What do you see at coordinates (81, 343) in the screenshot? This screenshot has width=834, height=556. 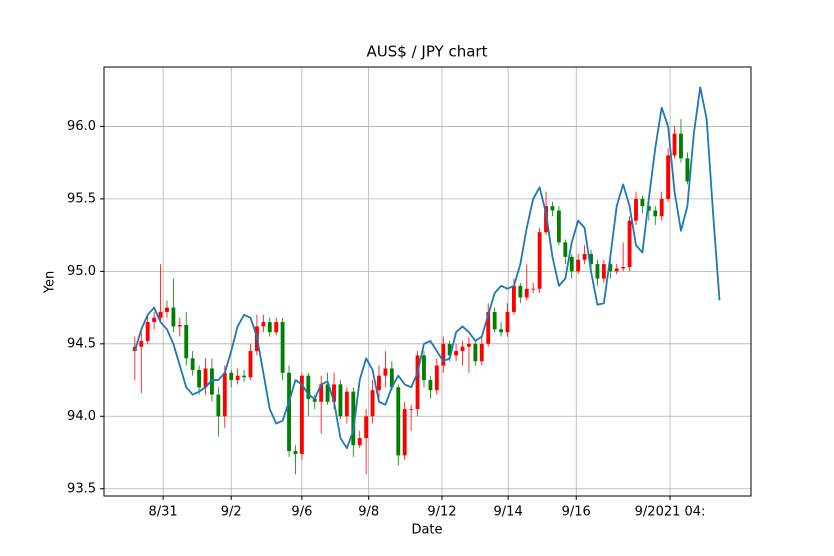 I see `y-tick-label: 94.5` at bounding box center [81, 343].